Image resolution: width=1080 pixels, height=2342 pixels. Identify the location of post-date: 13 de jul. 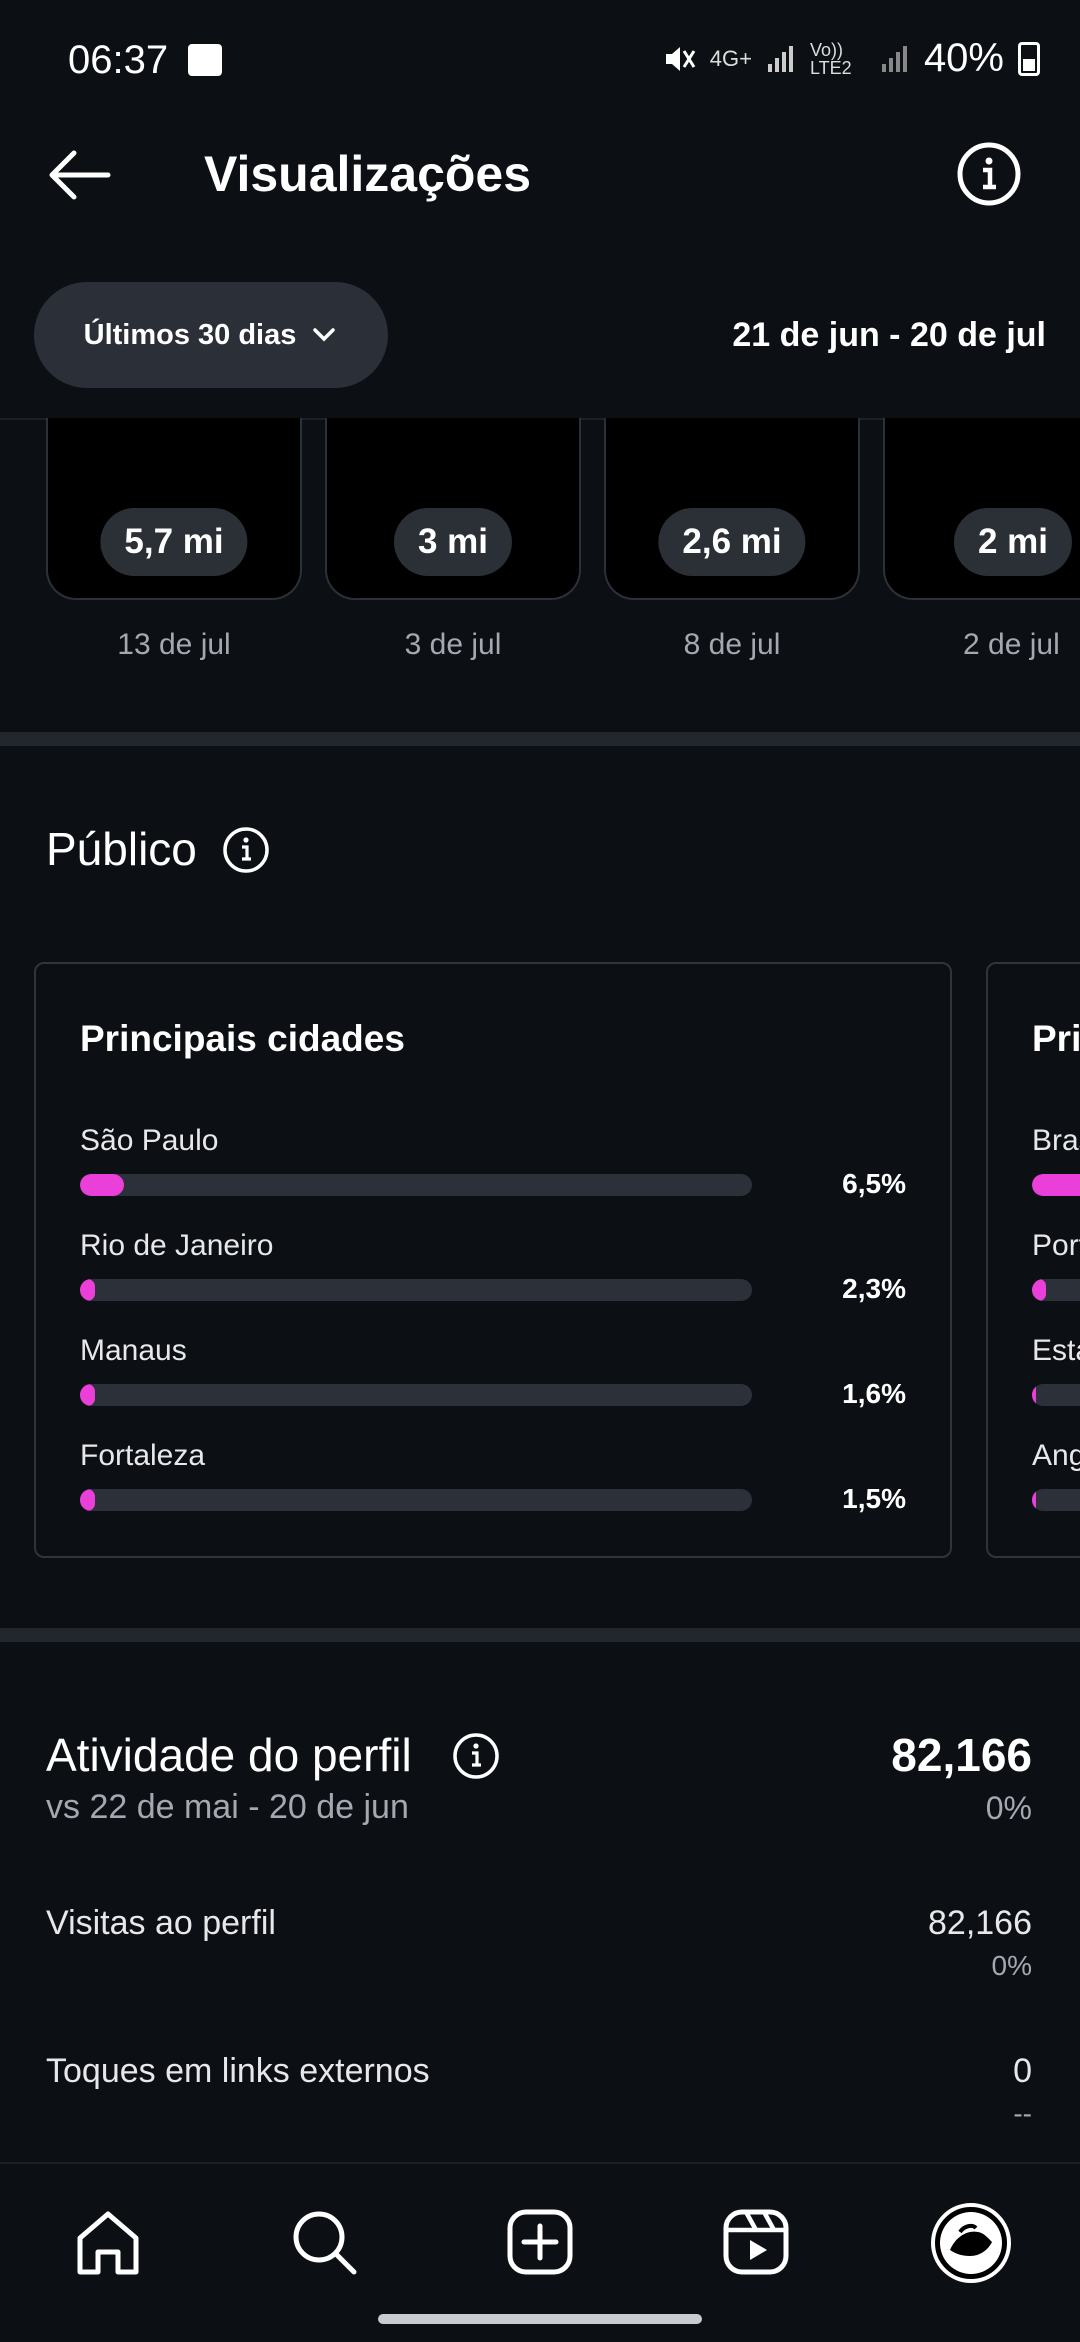
(174, 644).